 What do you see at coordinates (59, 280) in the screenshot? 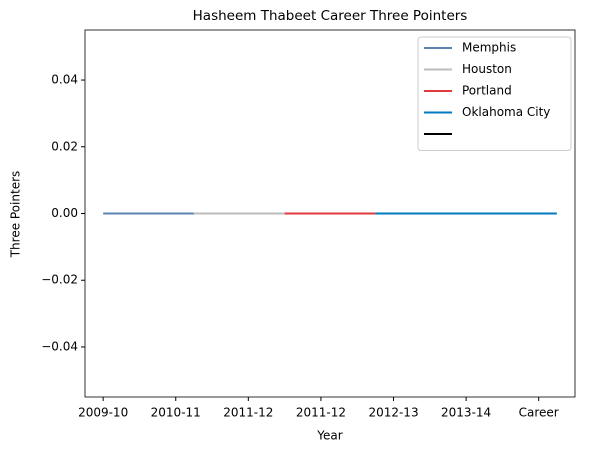
I see `y-tick-label: −0.02` at bounding box center [59, 280].